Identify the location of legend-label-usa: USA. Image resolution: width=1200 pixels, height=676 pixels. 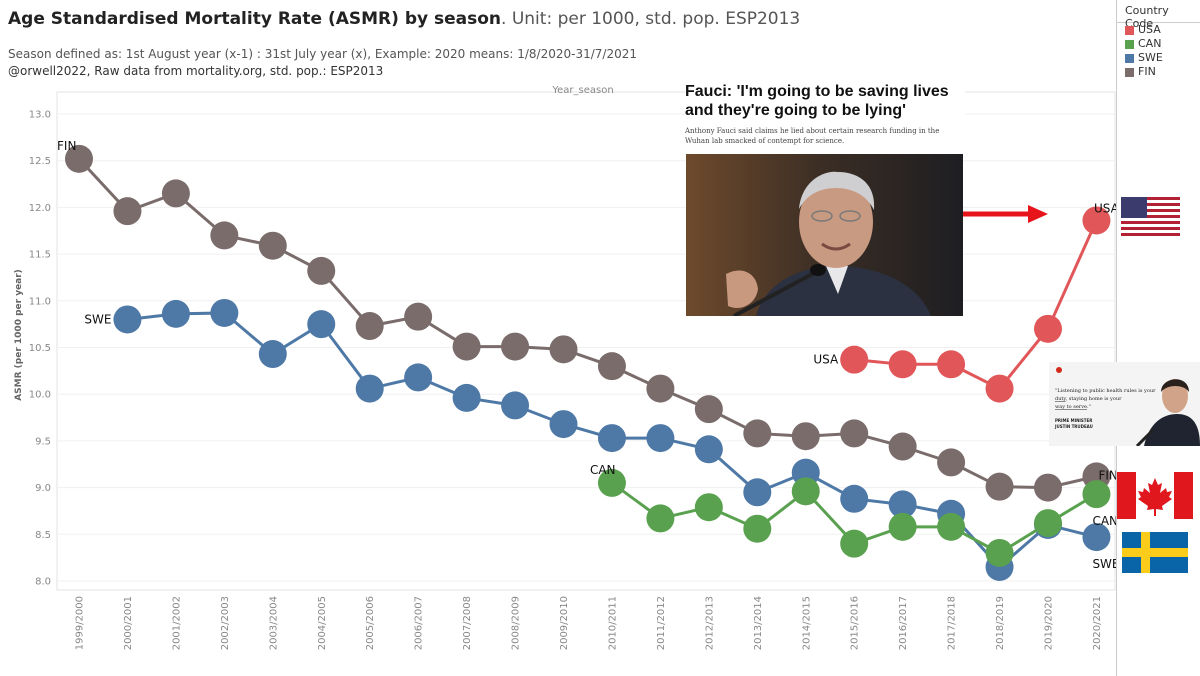
(1149, 29).